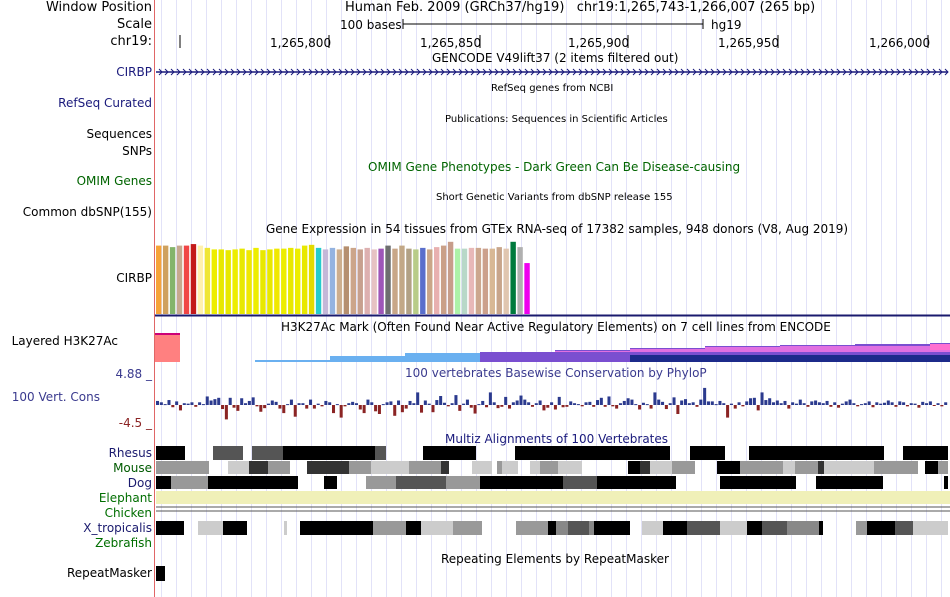 This screenshot has height=597, width=950. Describe the element at coordinates (105, 103) in the screenshot. I see `track-label-refseq: RefSeq Curated` at that location.